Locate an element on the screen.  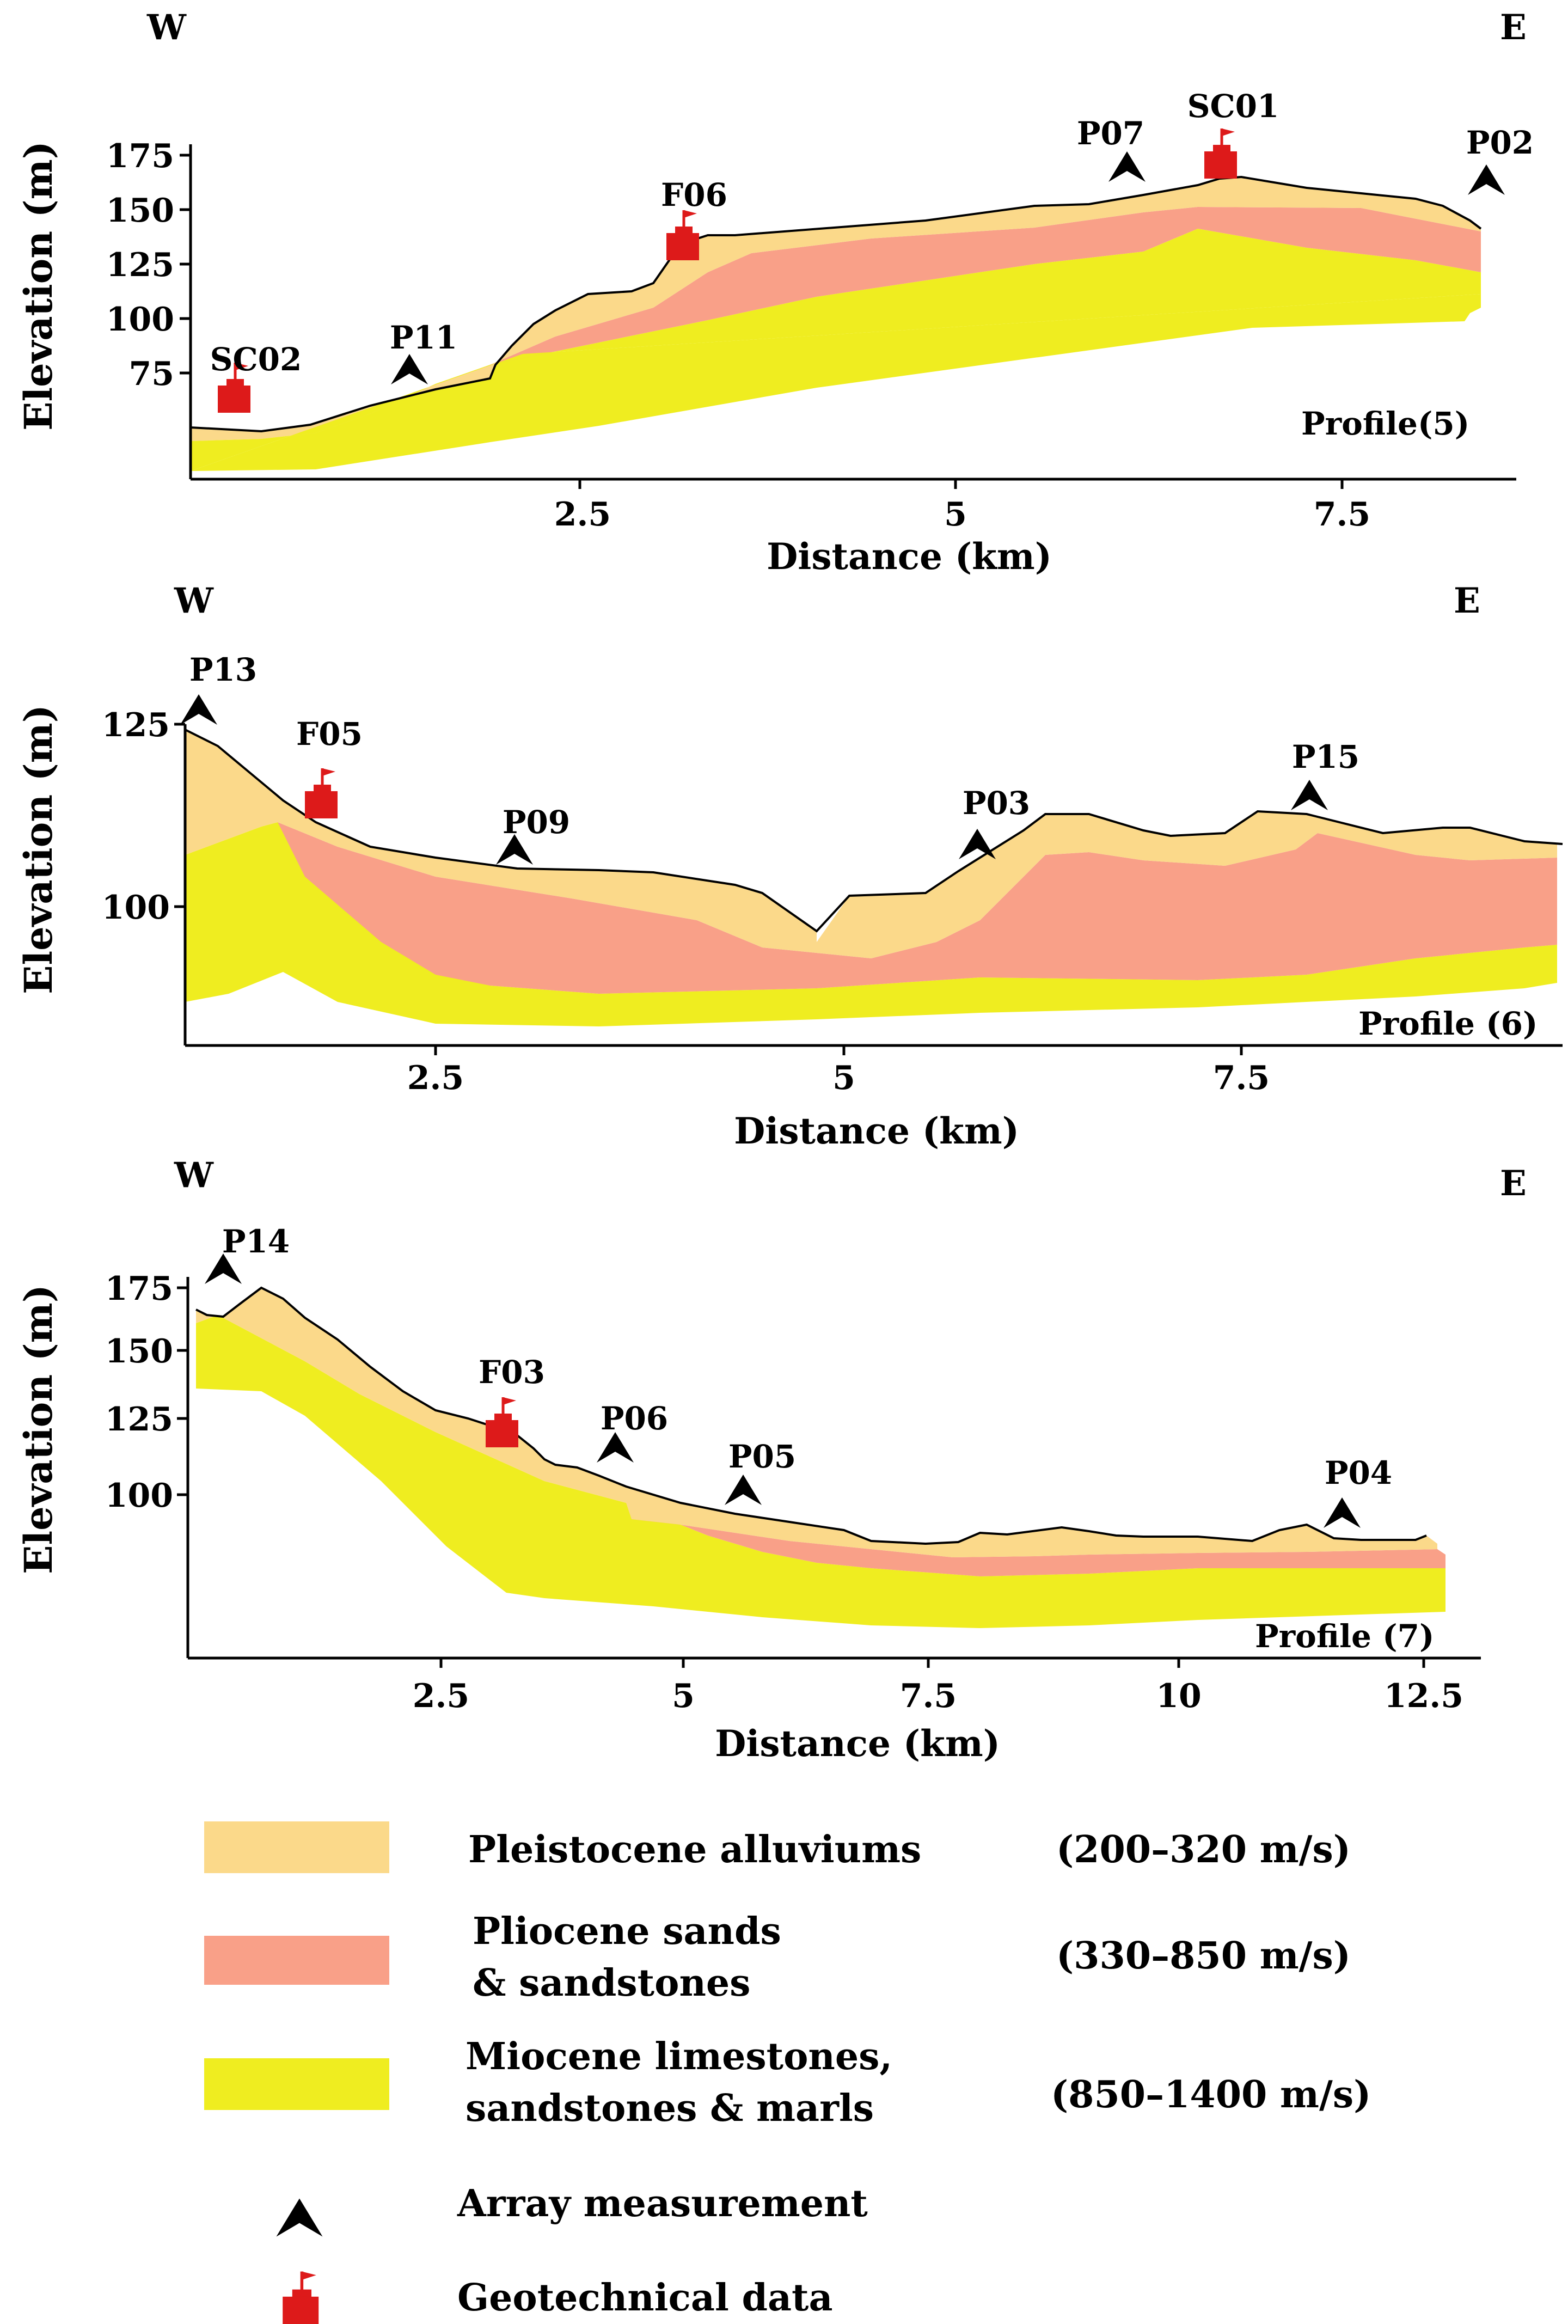
profile-7-pleistocene-layer is located at coordinates (816, 1422).